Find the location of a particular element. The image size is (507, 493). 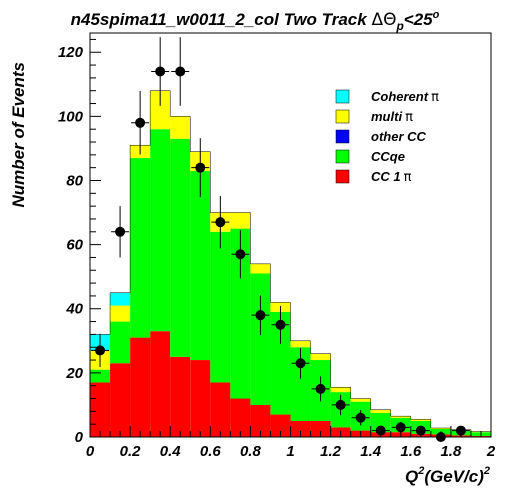

x-tick-label: 0.4 is located at coordinates (171, 451).